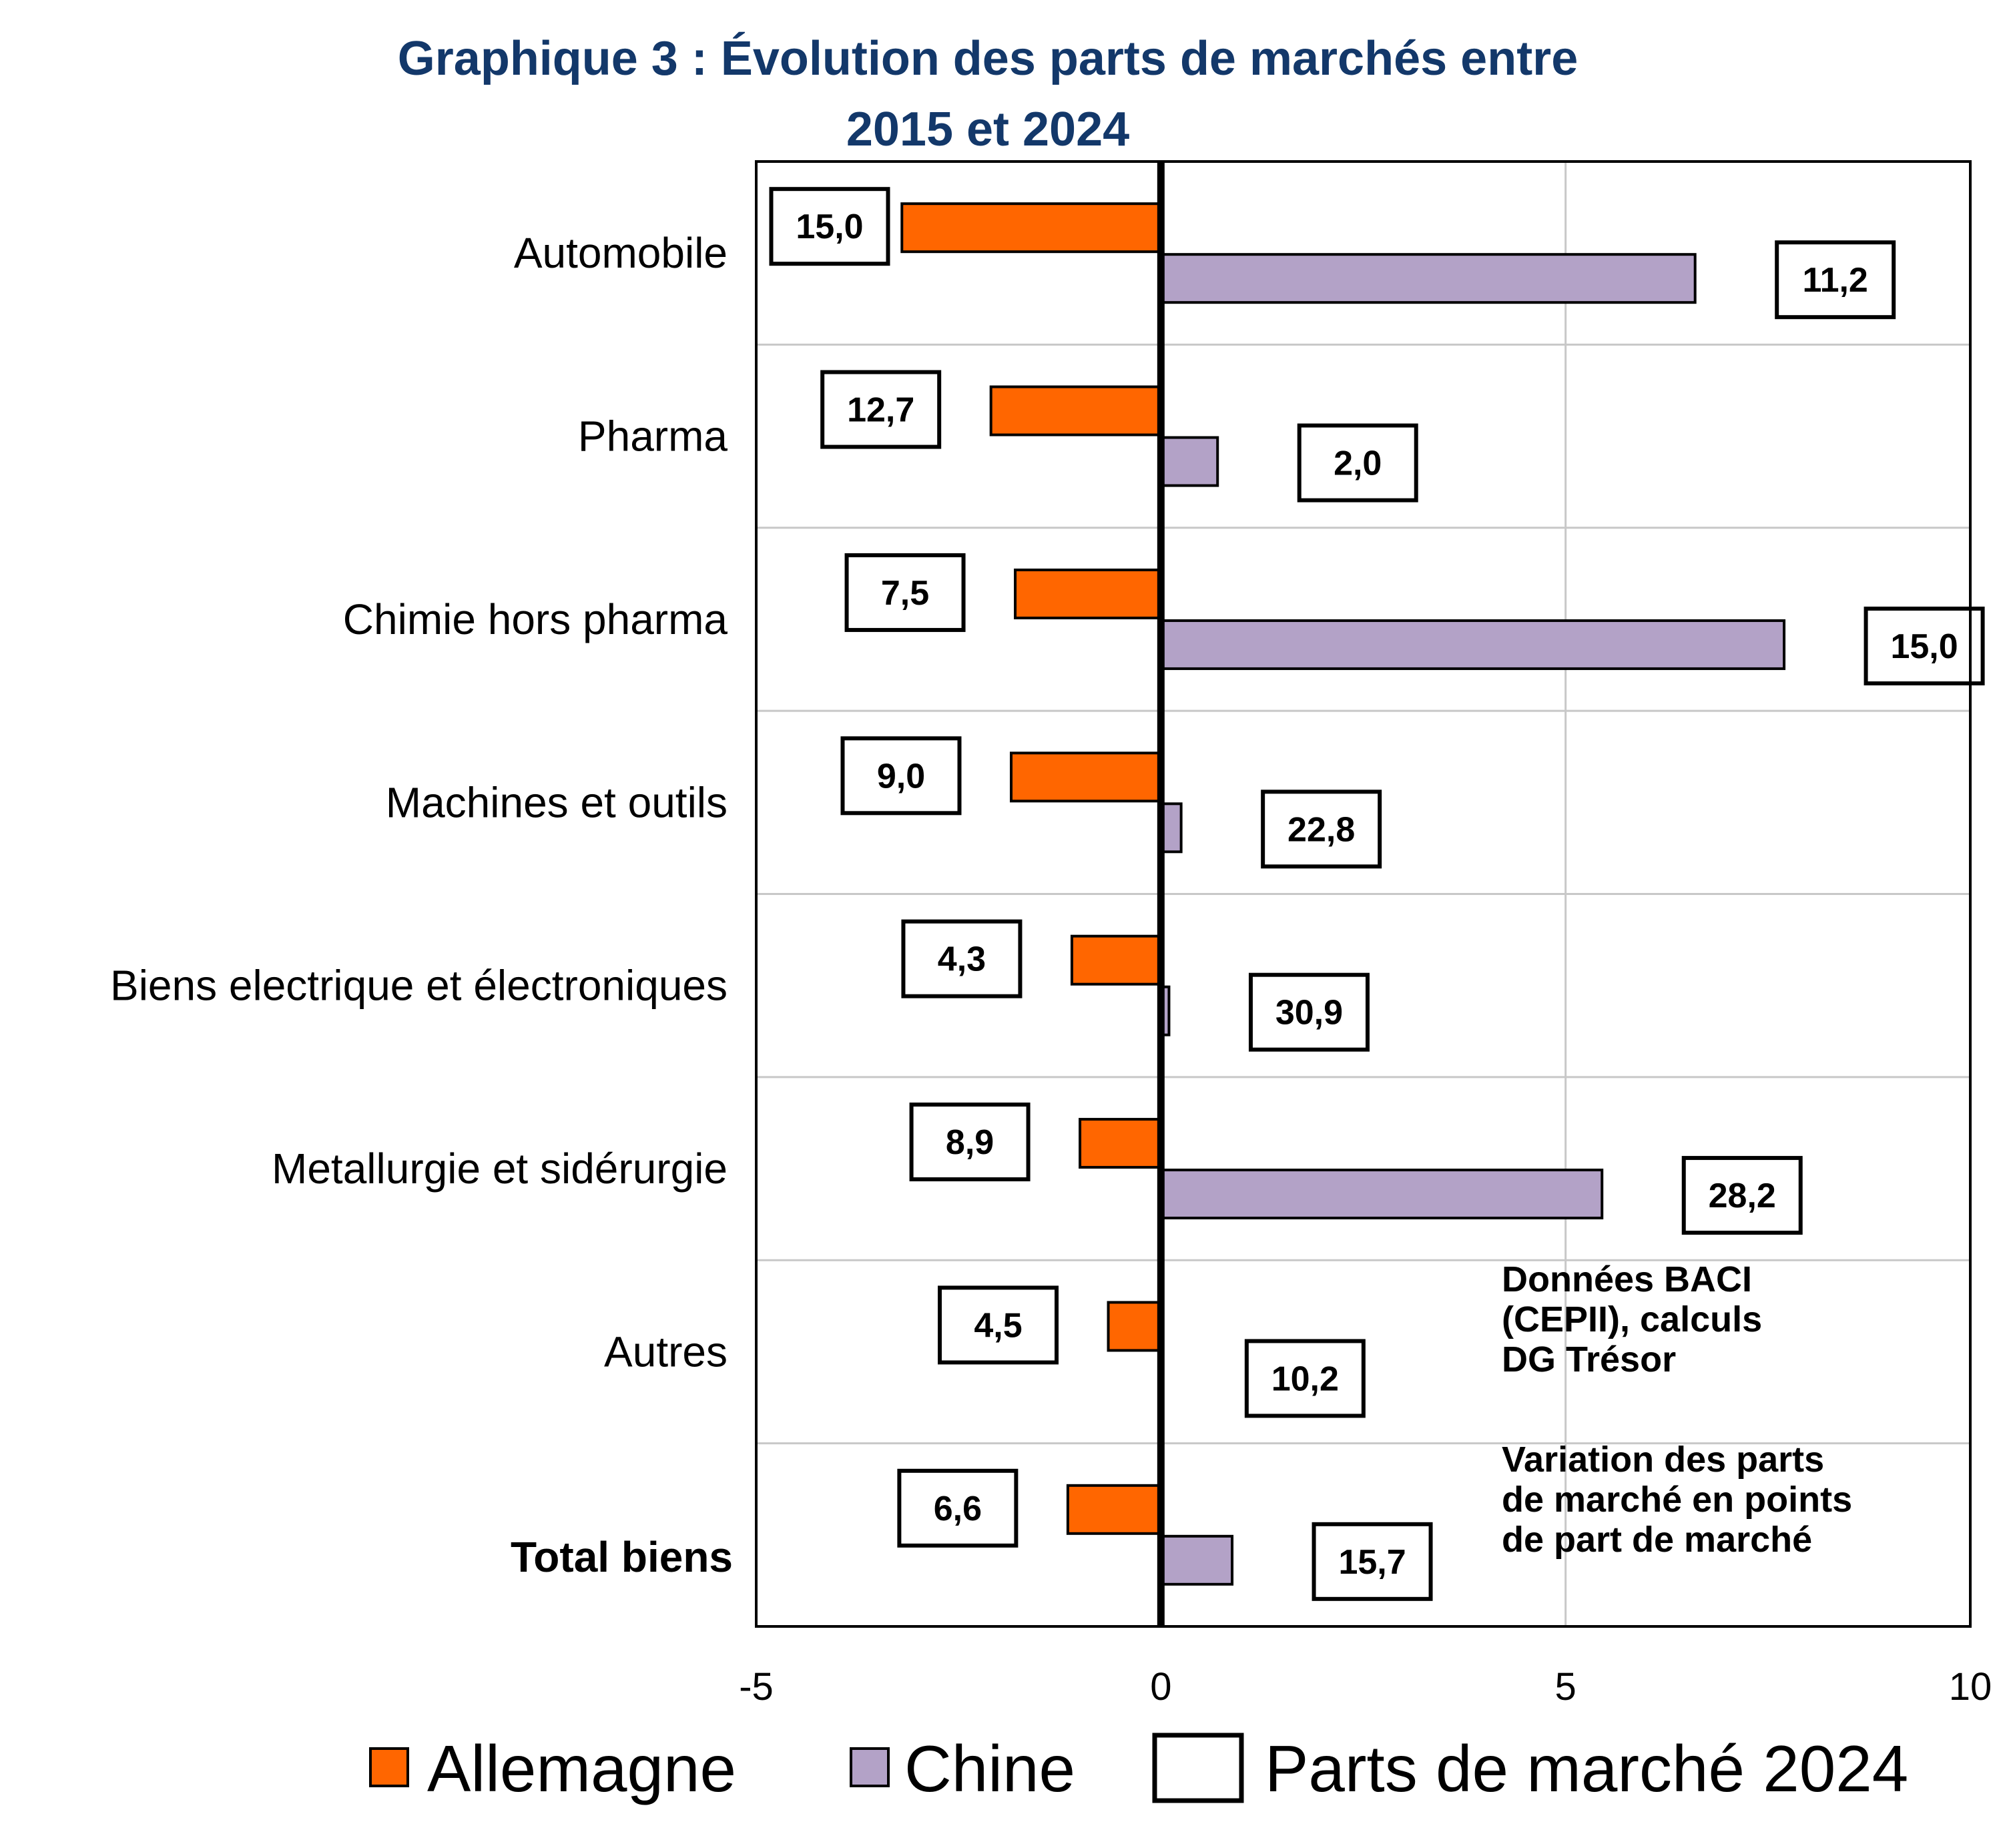  I want to click on market-share-label-chine: 22,8, so click(1321, 829).